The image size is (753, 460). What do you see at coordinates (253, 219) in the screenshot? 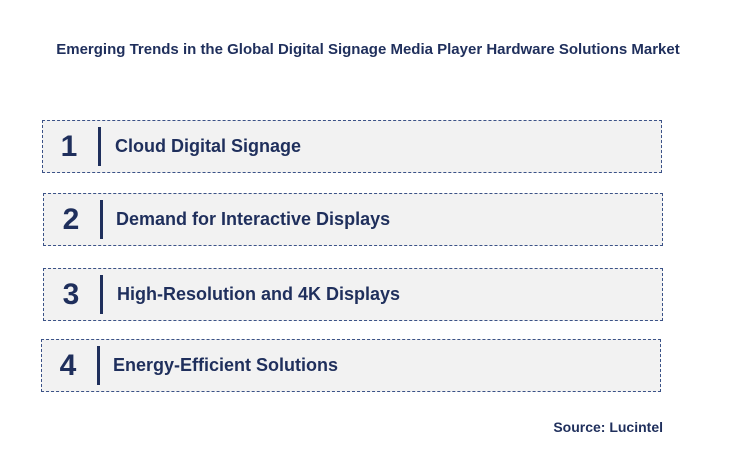
I see `trend-label: Demand for Interactive Displays` at bounding box center [253, 219].